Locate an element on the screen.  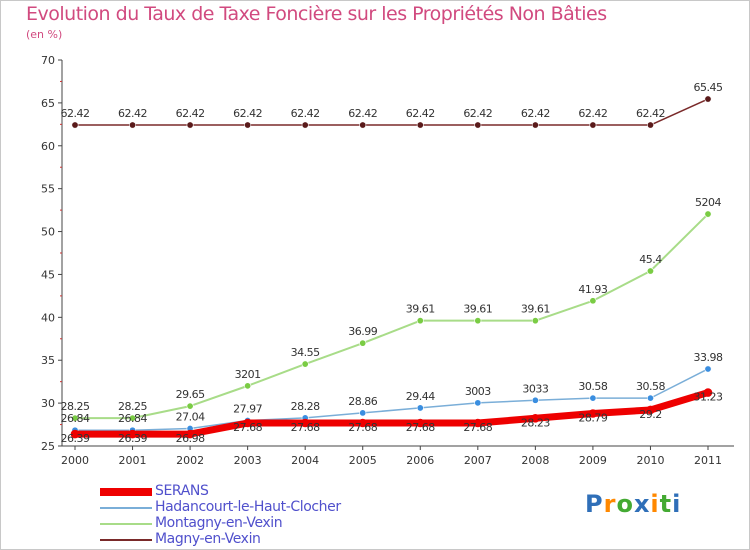
x-tick-label: 2005 is located at coordinates (363, 460).